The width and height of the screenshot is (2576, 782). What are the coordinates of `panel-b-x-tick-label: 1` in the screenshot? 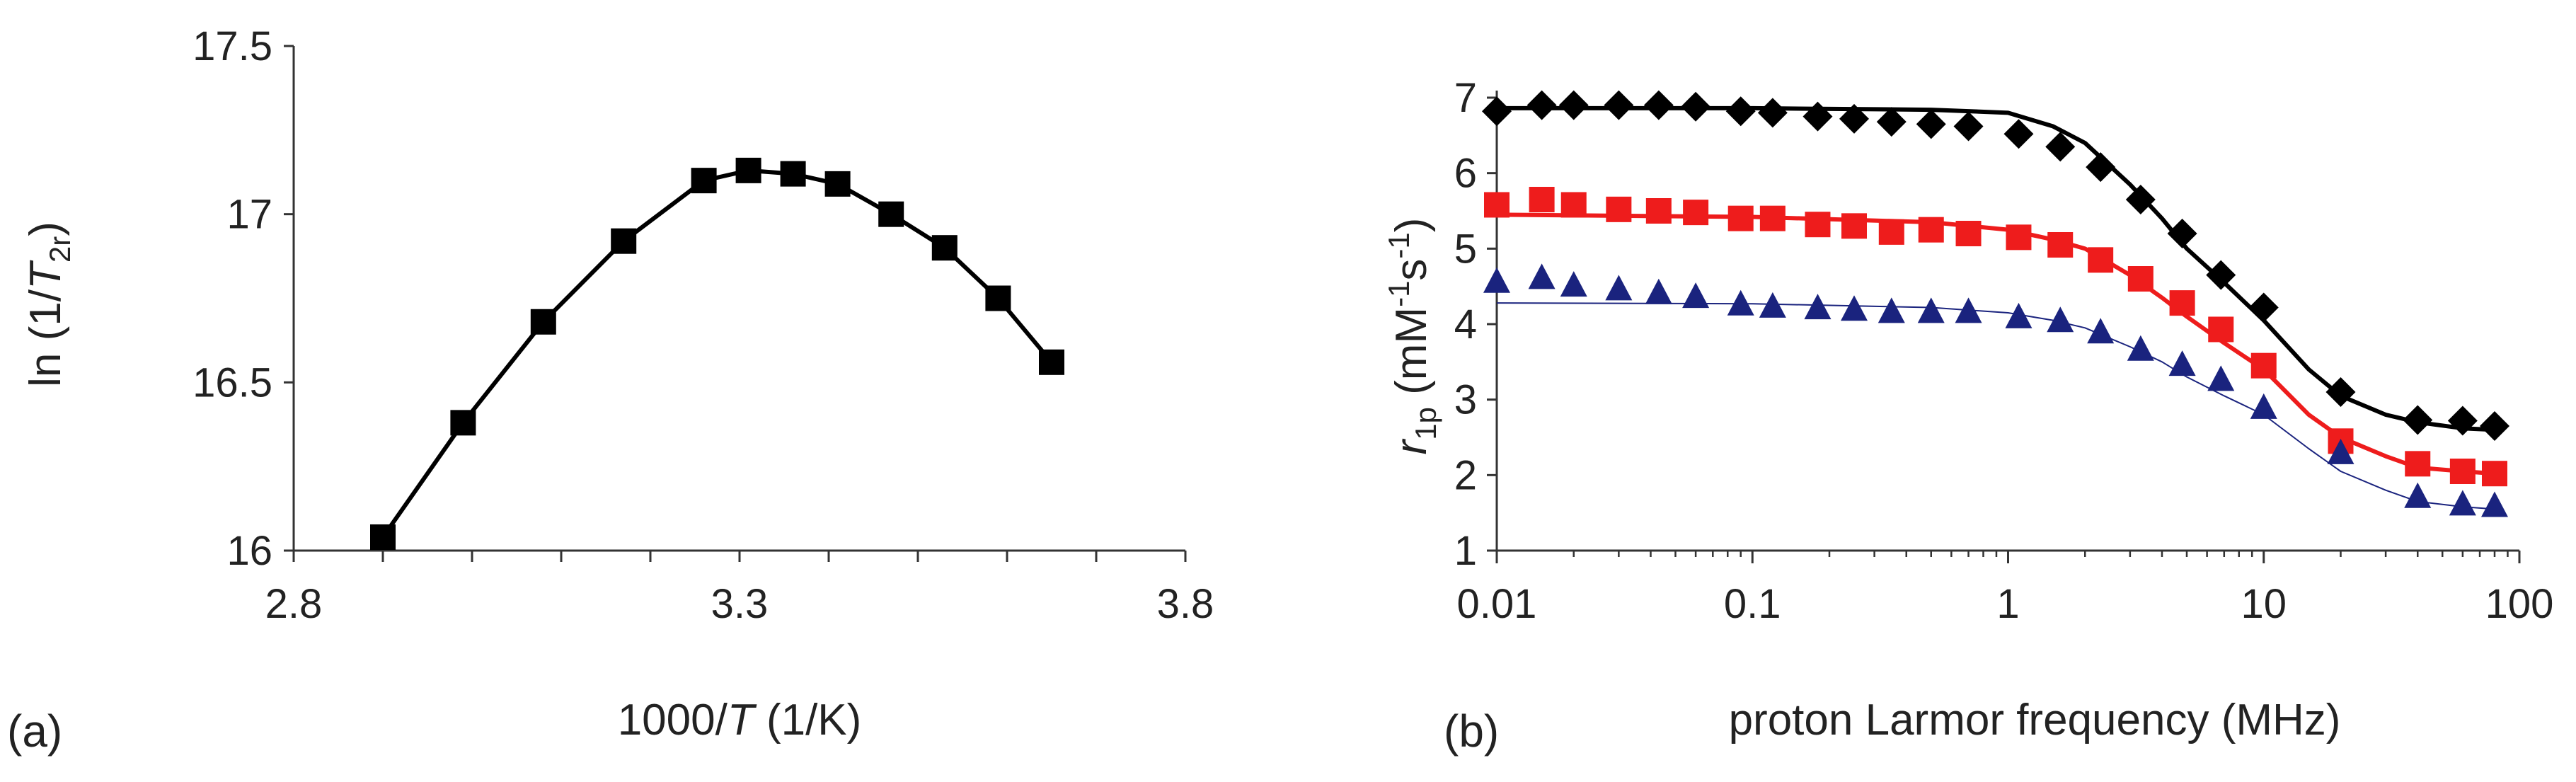 It's located at (2008, 604).